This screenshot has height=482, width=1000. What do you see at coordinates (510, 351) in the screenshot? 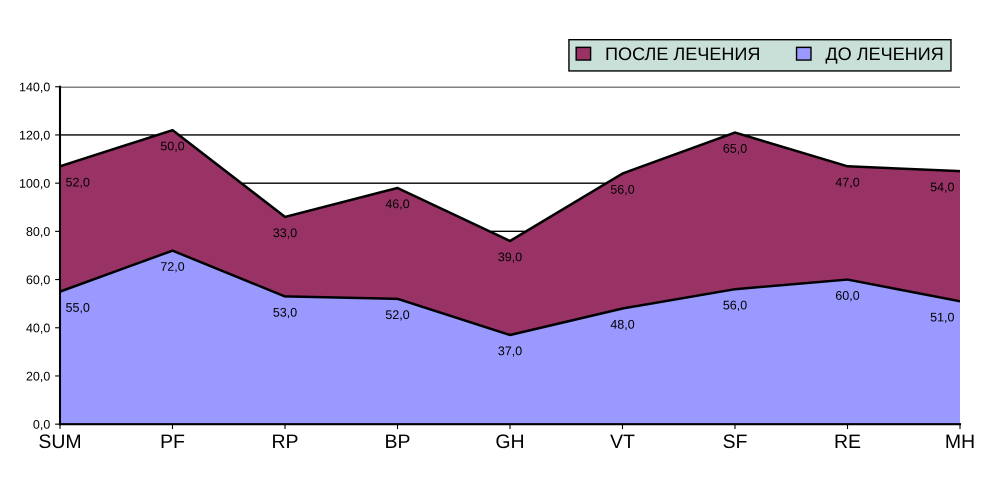
I see `data-label: 37,0` at bounding box center [510, 351].